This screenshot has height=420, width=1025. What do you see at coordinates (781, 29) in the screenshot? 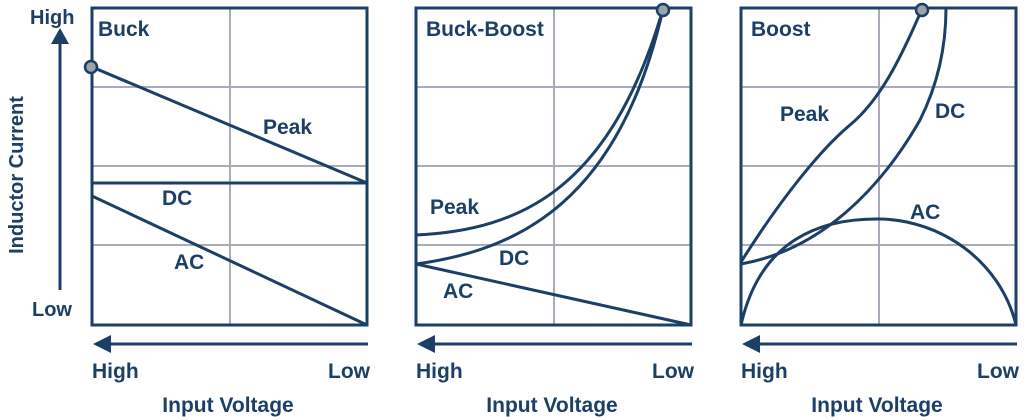
I see `panel-title: Boost` at bounding box center [781, 29].